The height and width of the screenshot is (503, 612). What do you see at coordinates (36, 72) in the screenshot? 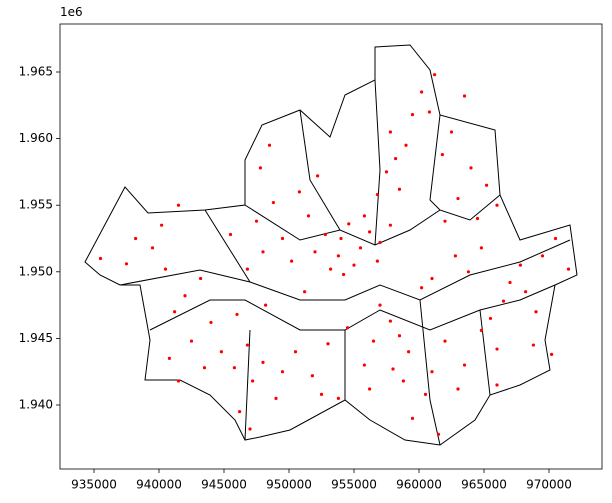
I see `y-tick-label: 1.965` at bounding box center [36, 72].